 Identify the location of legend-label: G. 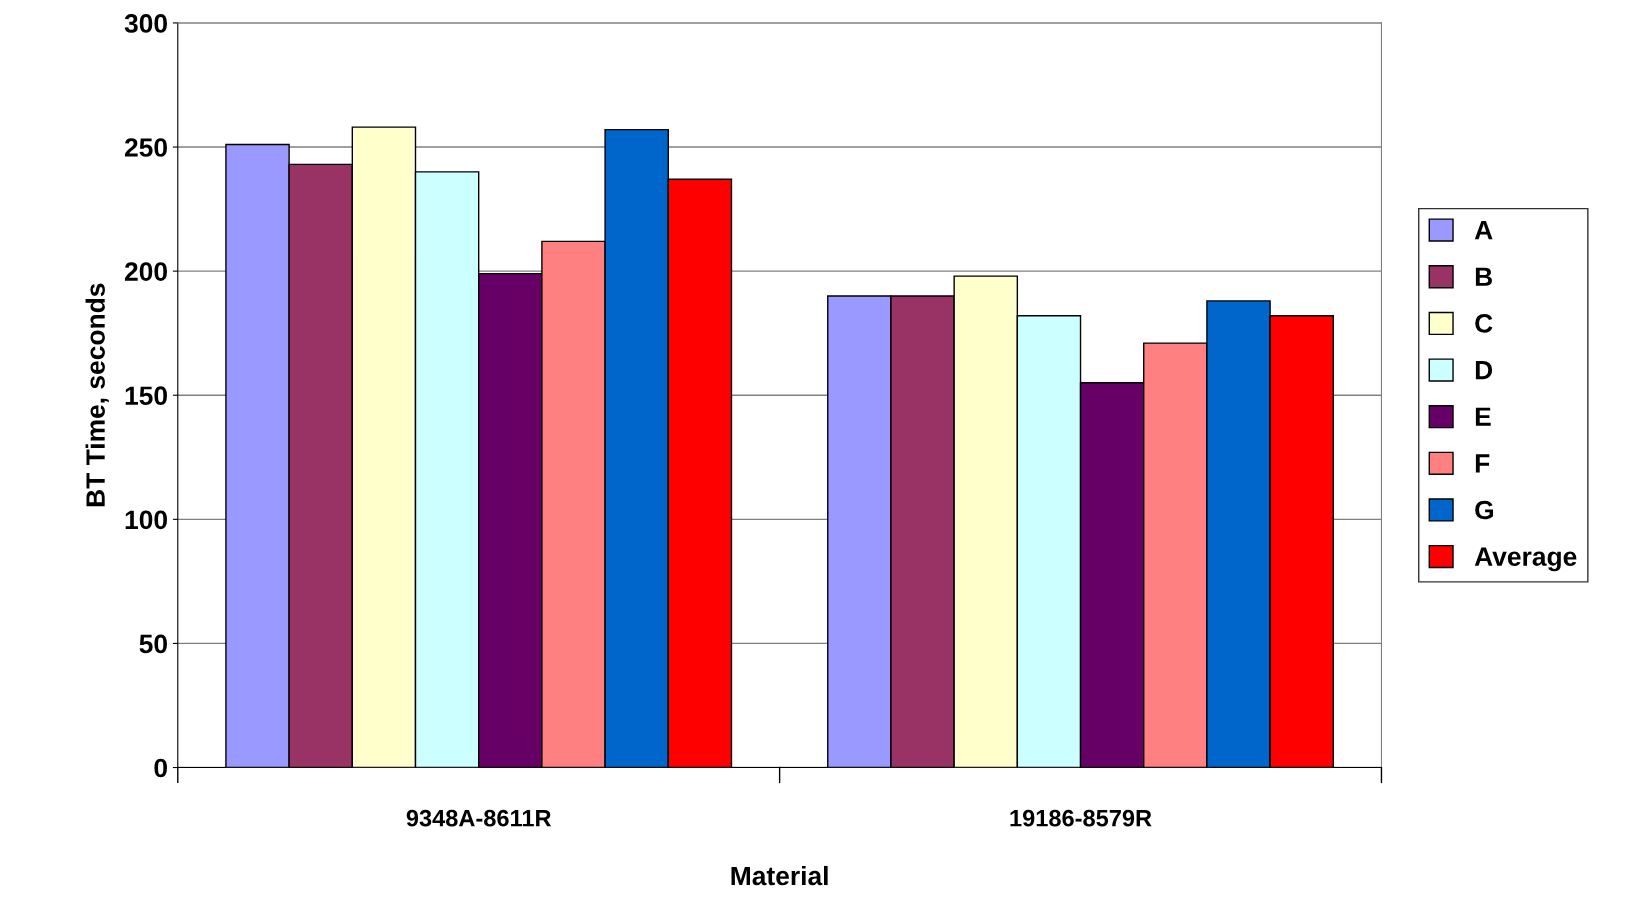
(1484, 510).